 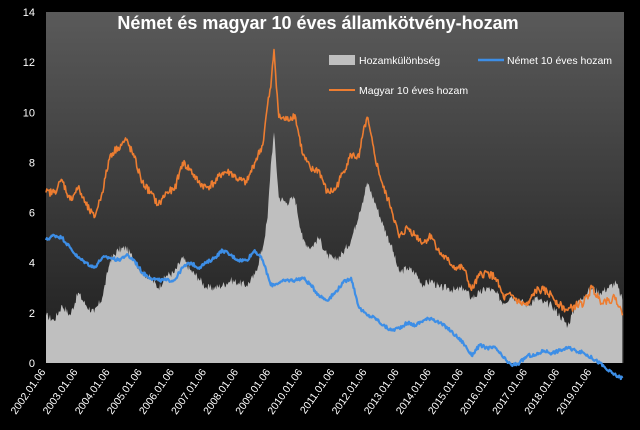 I want to click on legend-label-german: Német 10 éves hozam, so click(x=559, y=61).